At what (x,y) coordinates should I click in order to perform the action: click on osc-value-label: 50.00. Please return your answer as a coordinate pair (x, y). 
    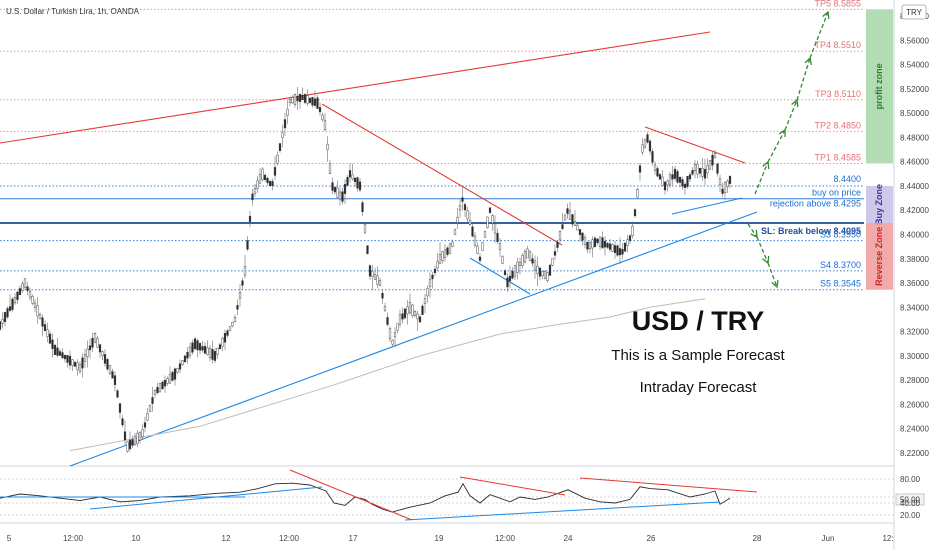
    Looking at the image, I should click on (910, 500).